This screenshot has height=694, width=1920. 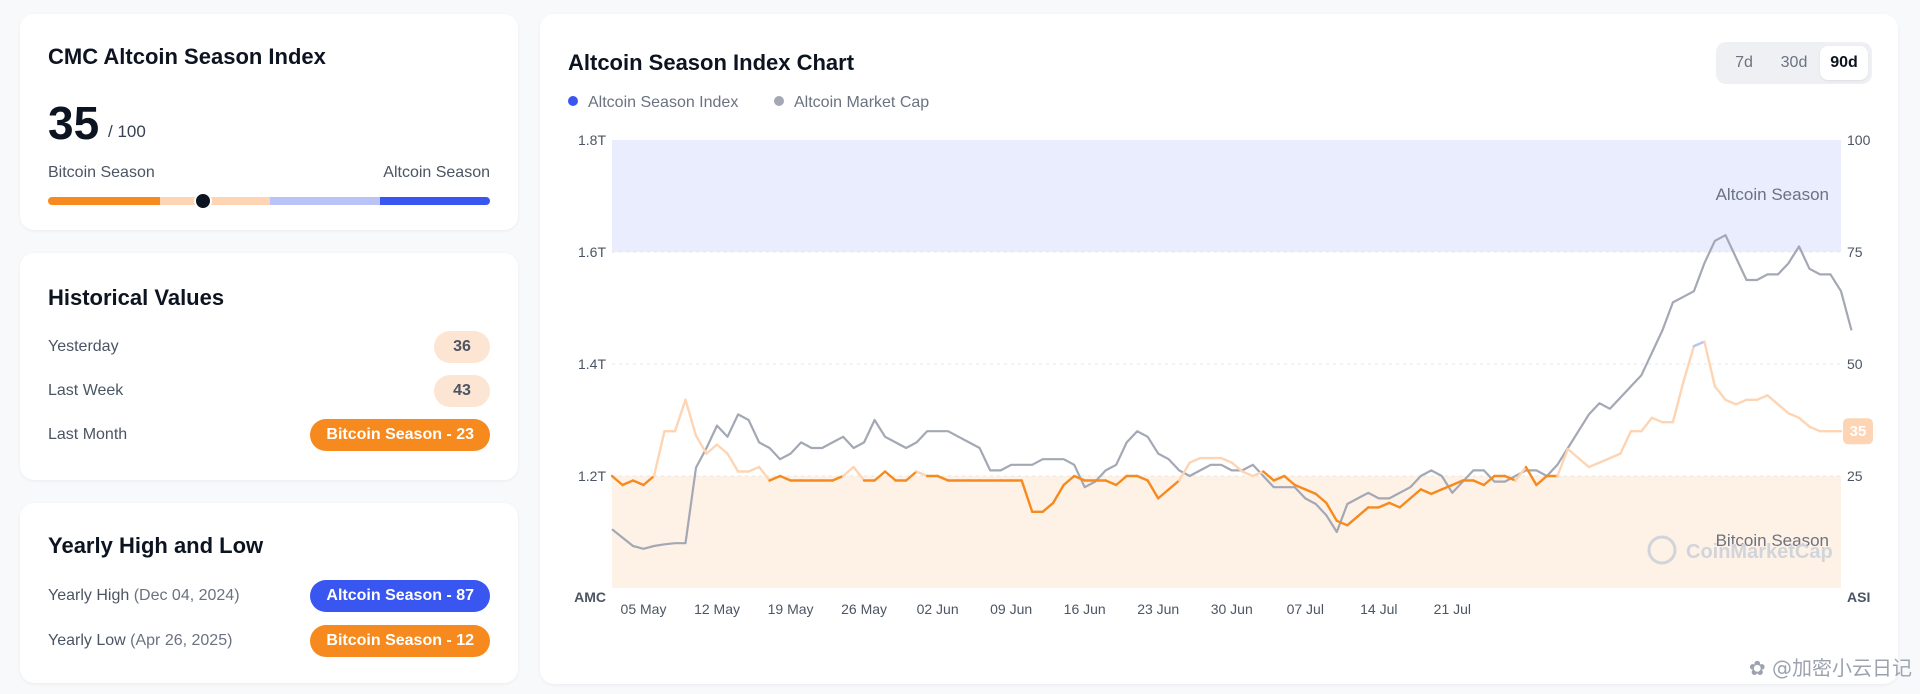 I want to click on last-value-label: 35, so click(x=1858, y=431).